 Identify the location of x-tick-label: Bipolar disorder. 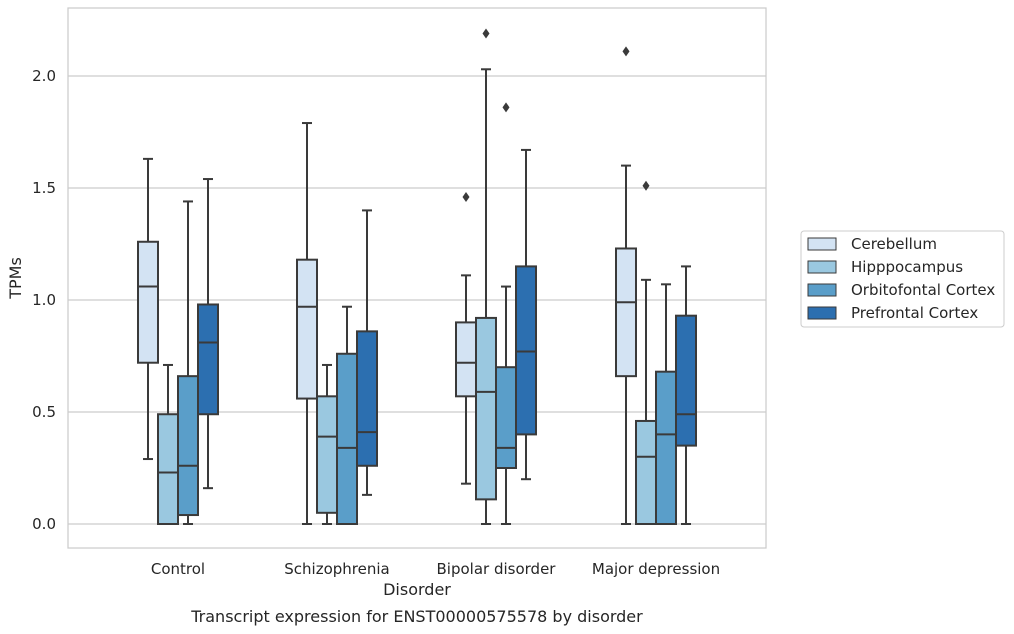
(497, 569).